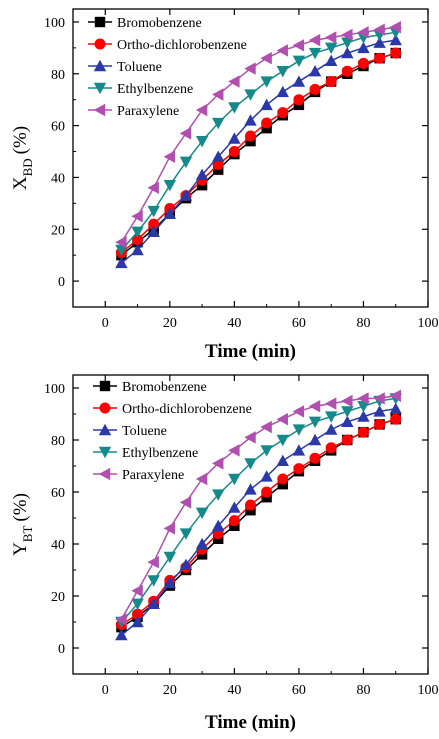  I want to click on legend-entry: Ethylbenzene, so click(145, 453).